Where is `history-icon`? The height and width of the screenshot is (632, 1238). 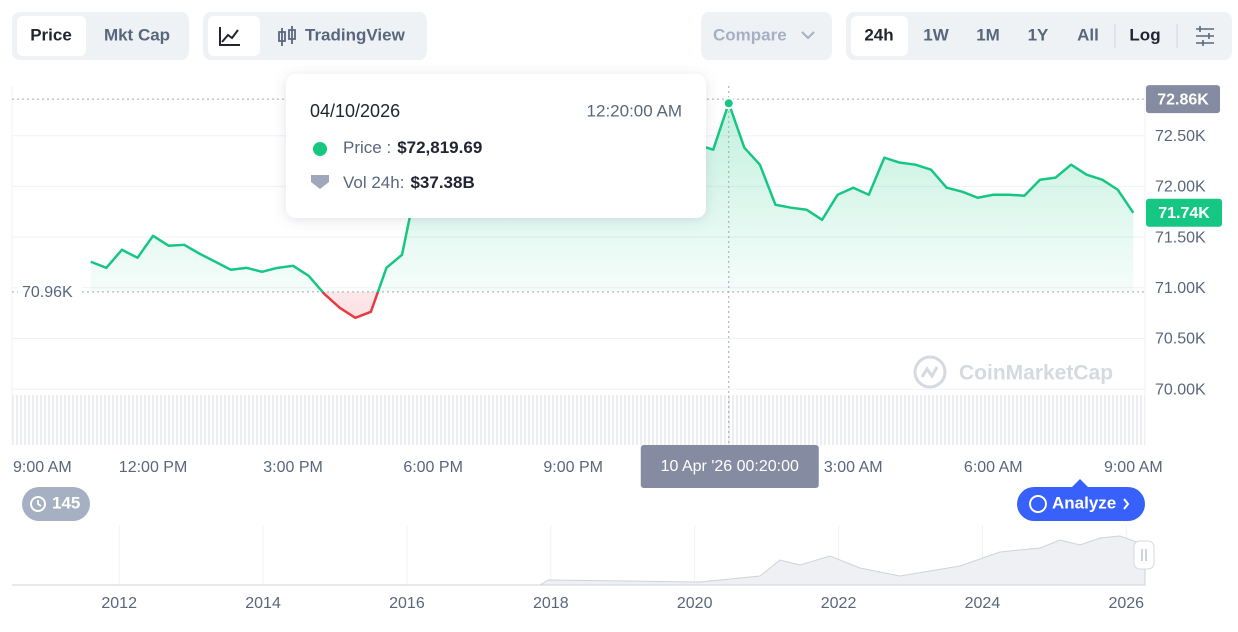
history-icon is located at coordinates (38, 504).